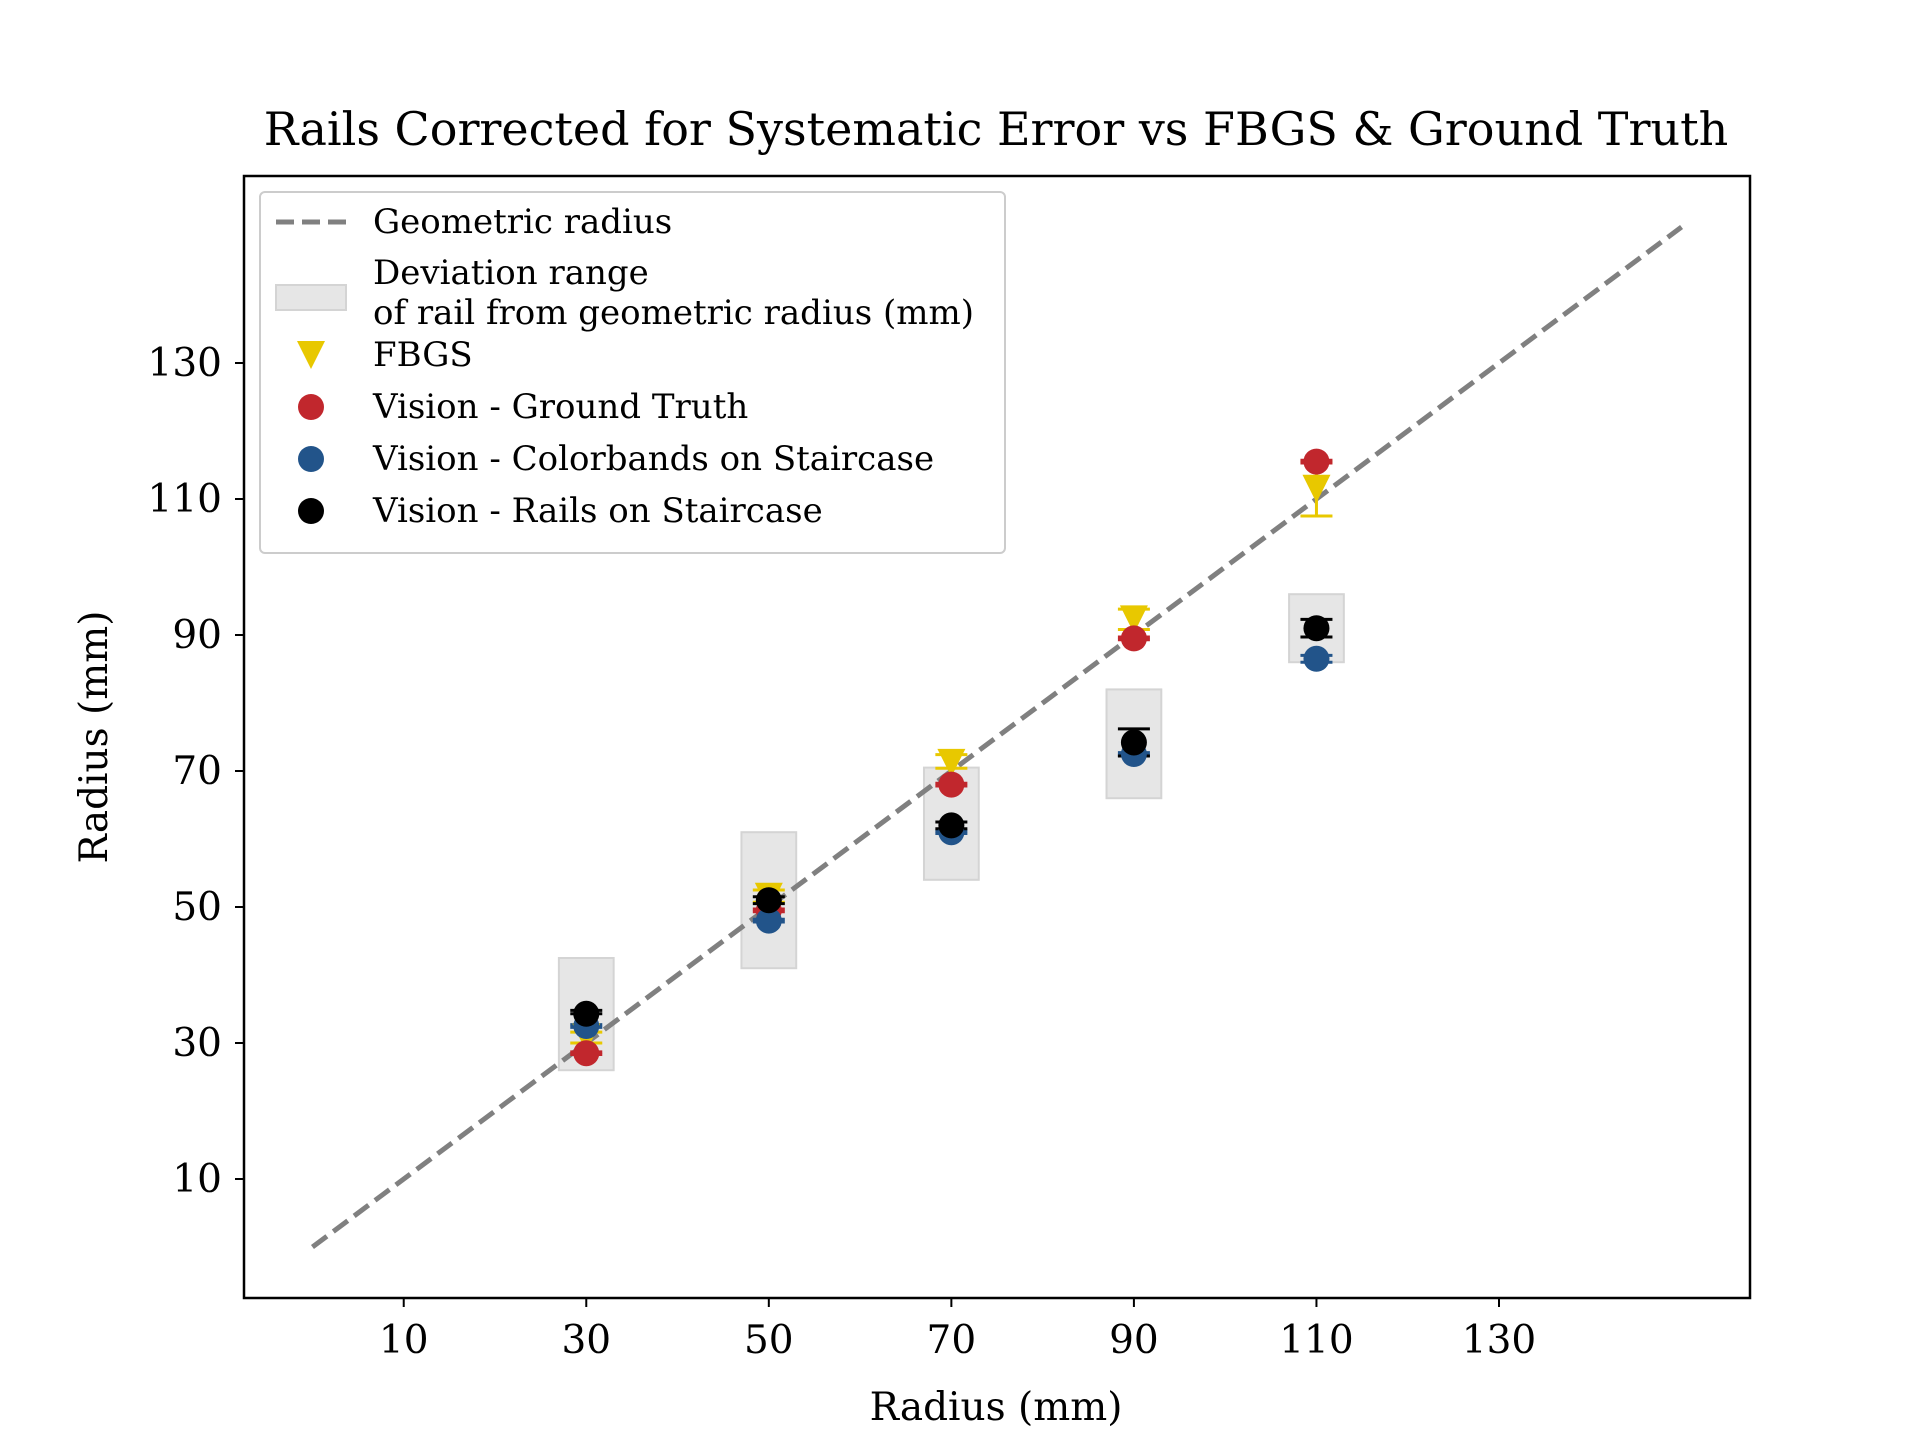 The image size is (1920, 1440). Describe the element at coordinates (586, 1340) in the screenshot. I see `x-tick-label: 30` at that location.